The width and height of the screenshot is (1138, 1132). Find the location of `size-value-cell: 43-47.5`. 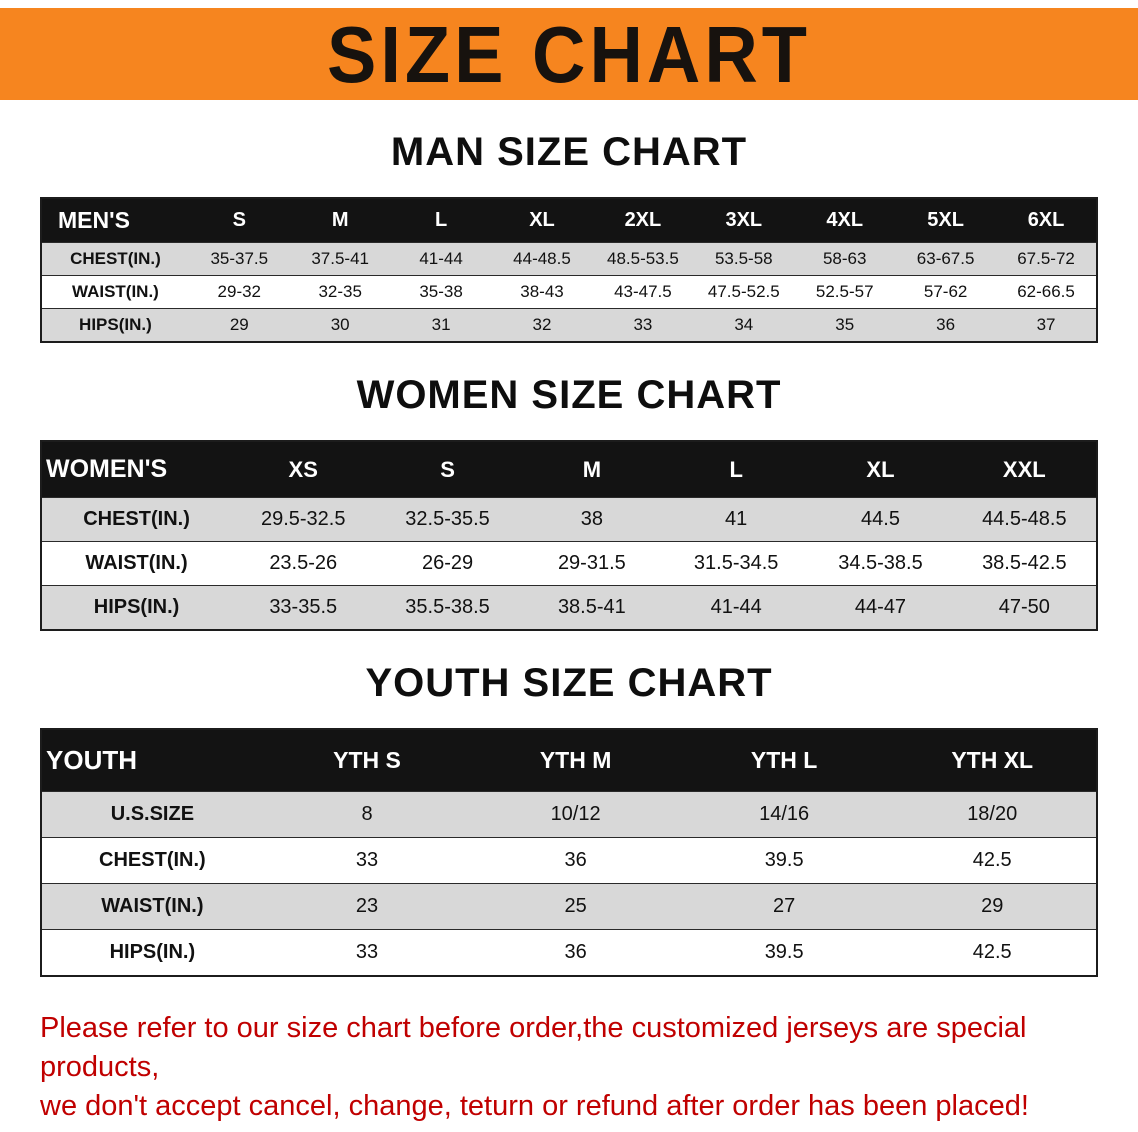

size-value-cell: 43-47.5 is located at coordinates (643, 291).